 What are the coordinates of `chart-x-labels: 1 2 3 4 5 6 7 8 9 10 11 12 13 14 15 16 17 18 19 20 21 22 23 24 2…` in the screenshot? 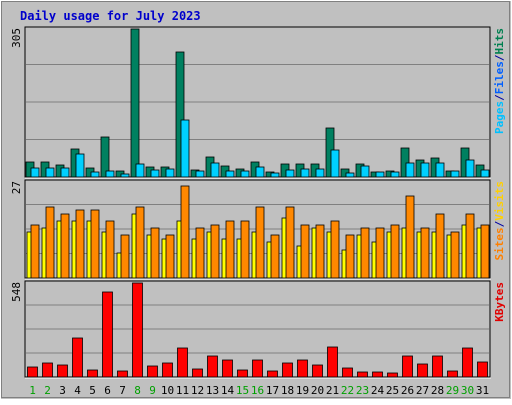 It's located at (259, 390).